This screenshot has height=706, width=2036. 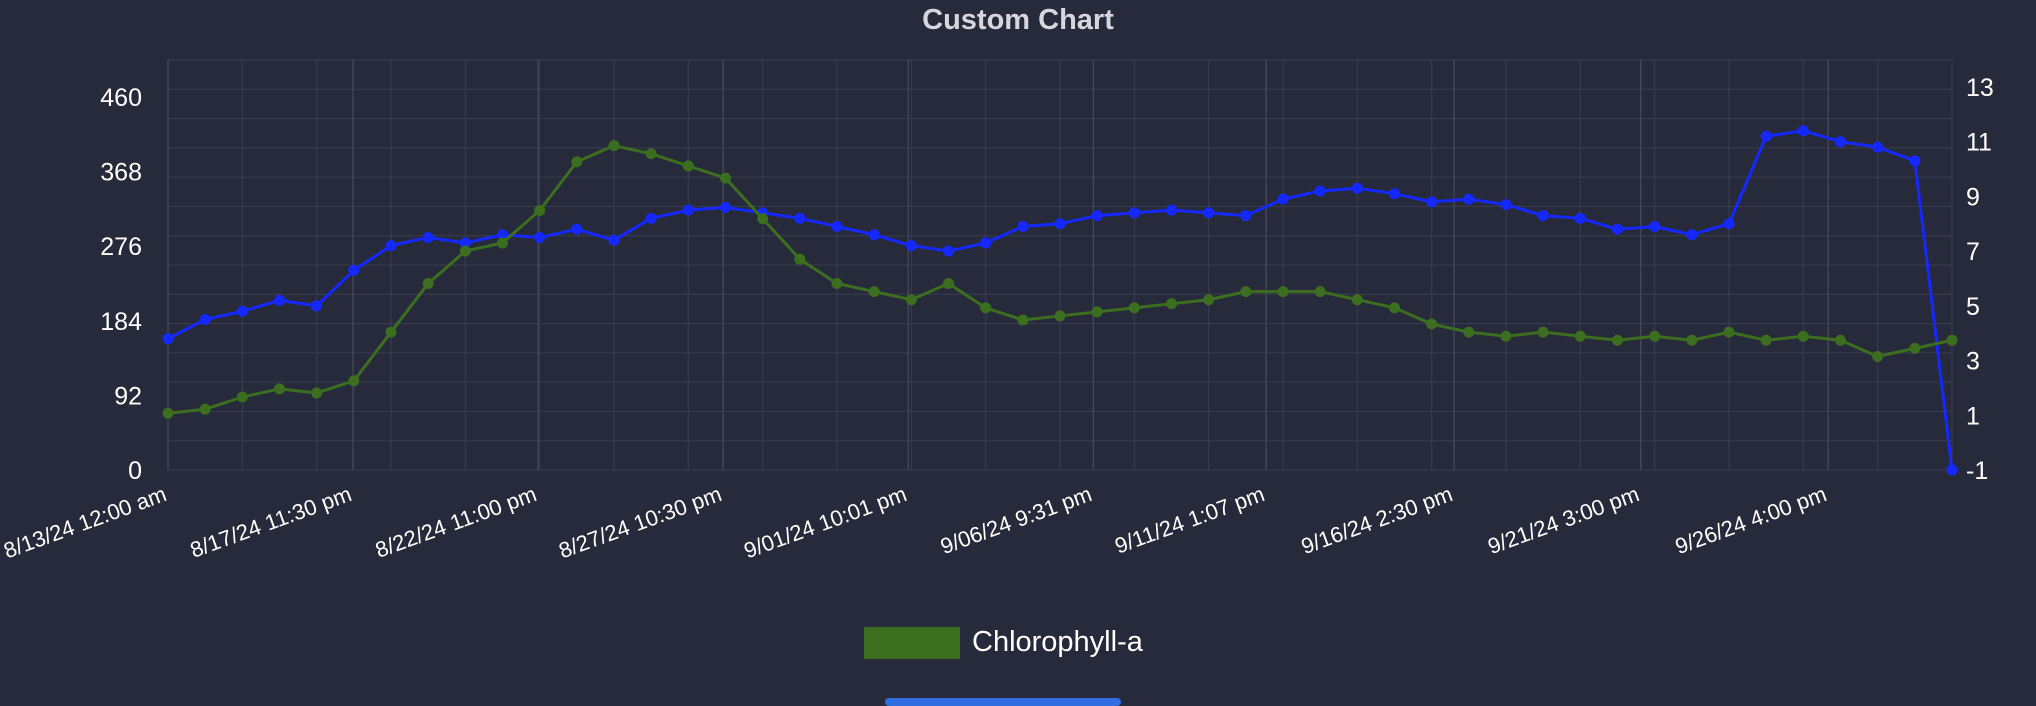 I want to click on x-tick-label: 9/16/24 2:30 pm, so click(x=1377, y=520).